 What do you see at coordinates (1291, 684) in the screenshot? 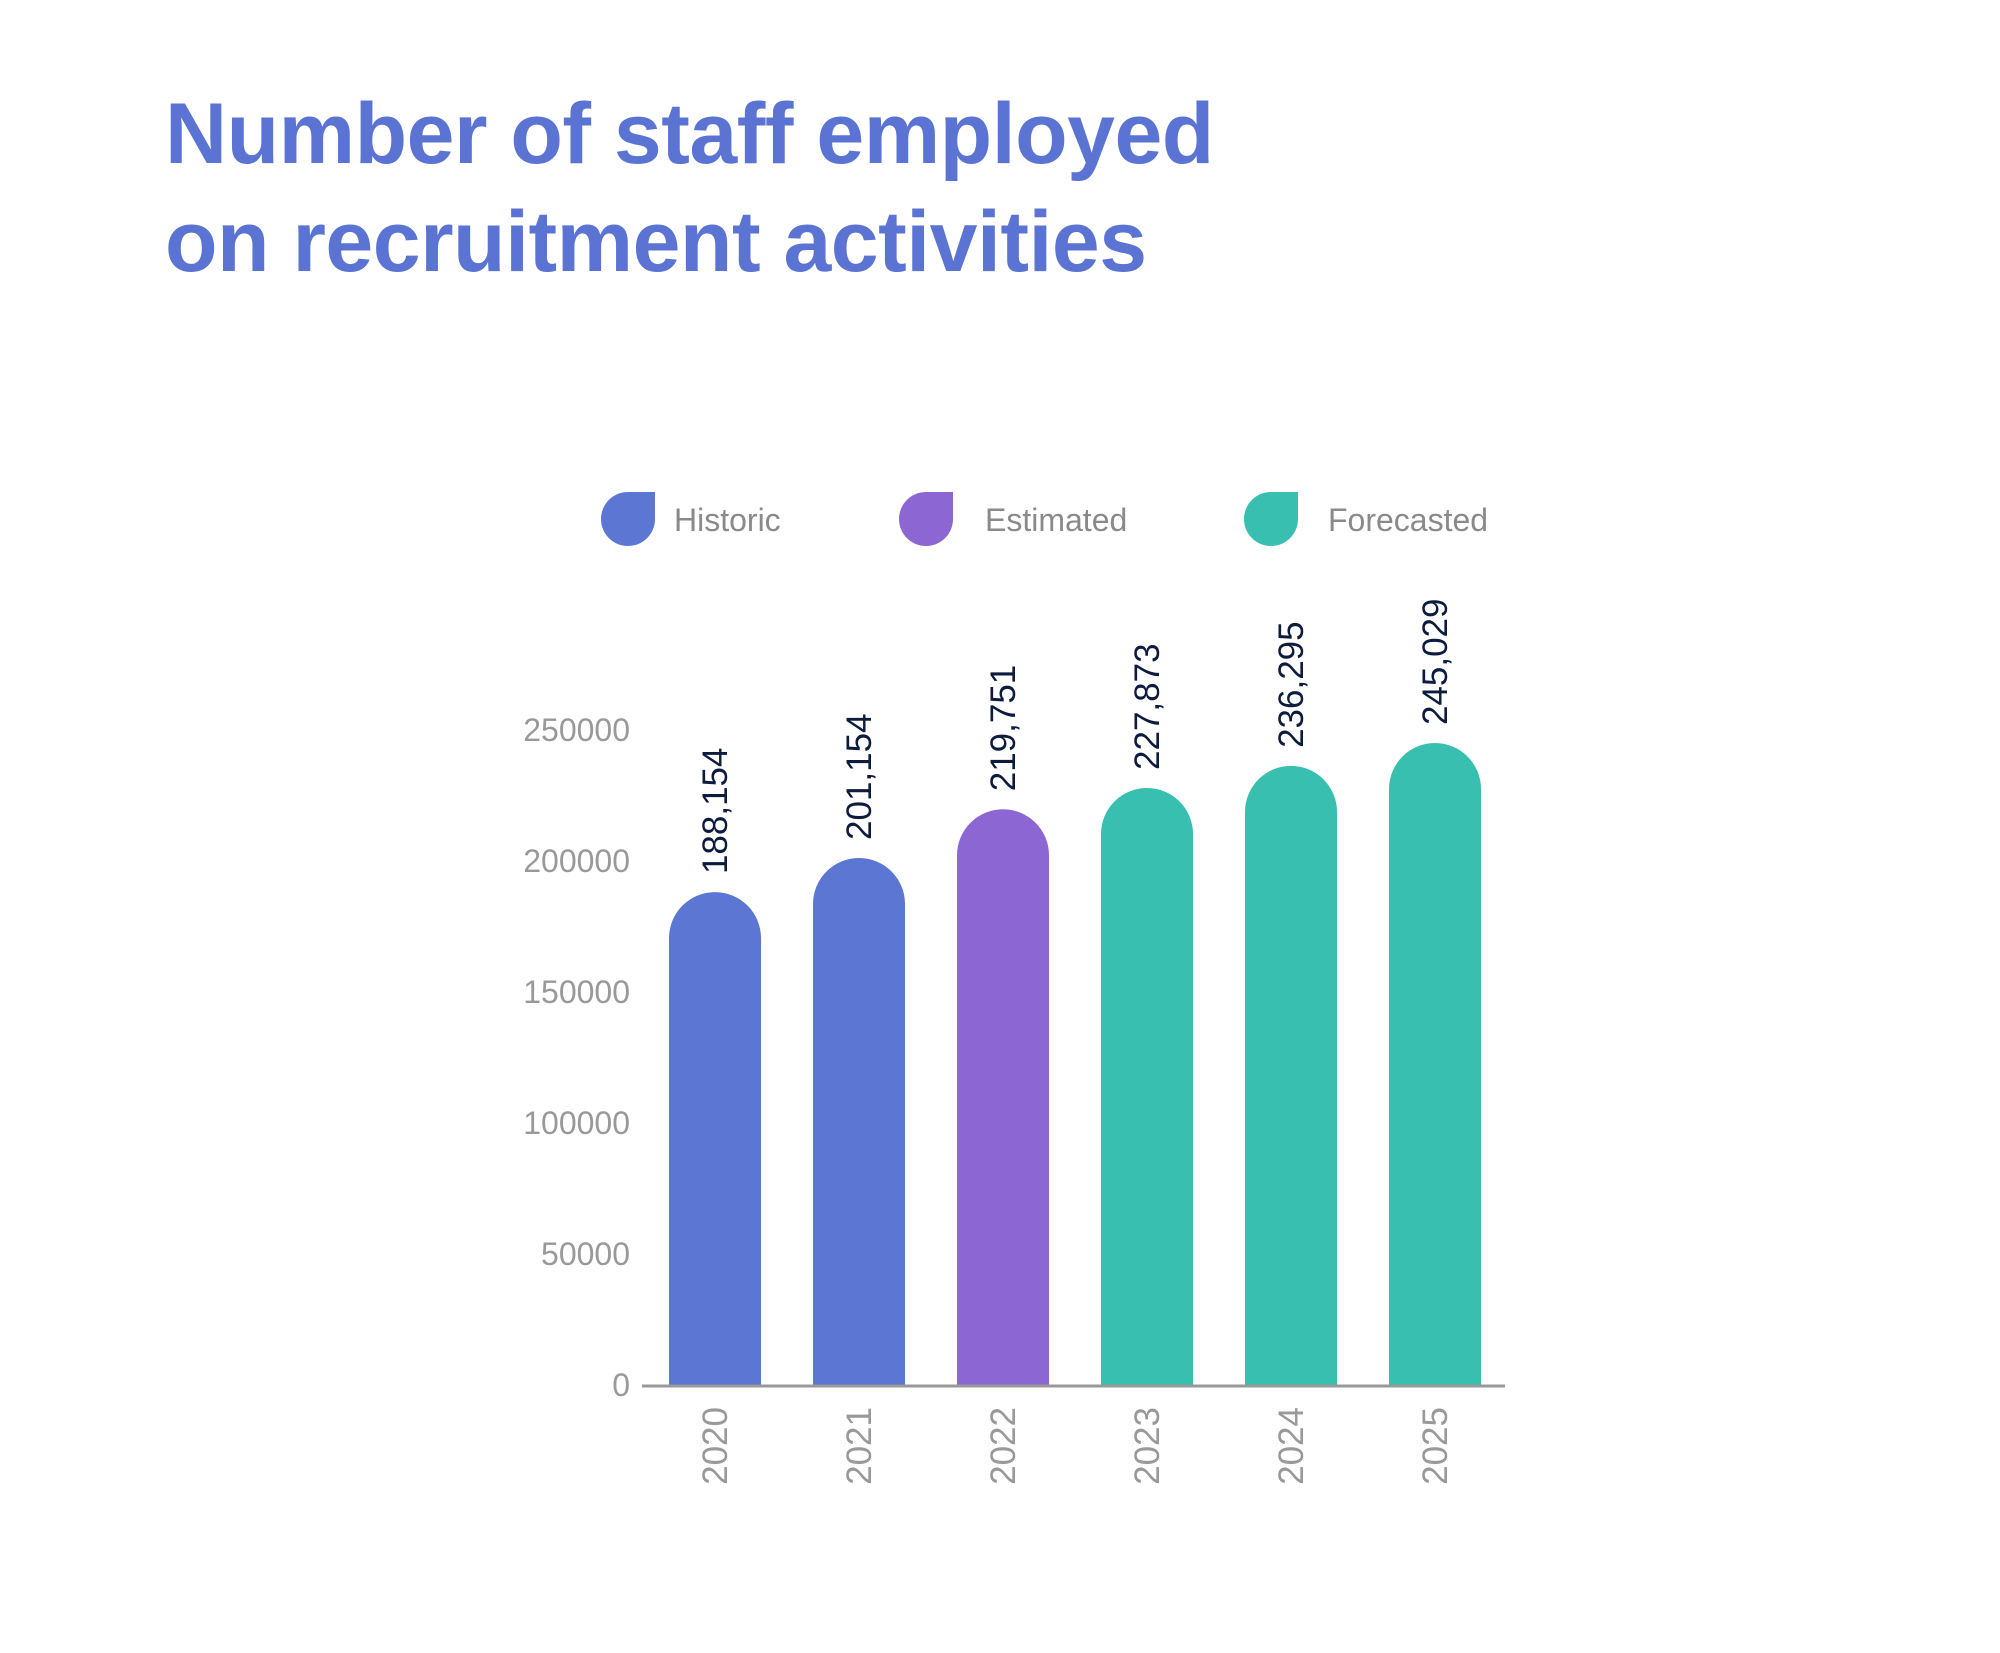
I see `value-label-2024: 236,295` at bounding box center [1291, 684].